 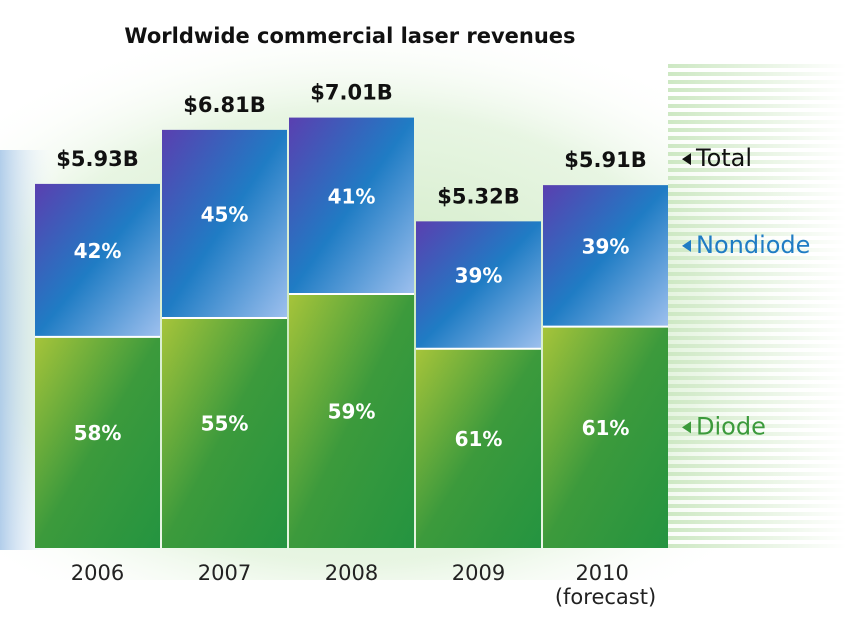 I want to click on legend-label: Total, so click(x=723, y=158).